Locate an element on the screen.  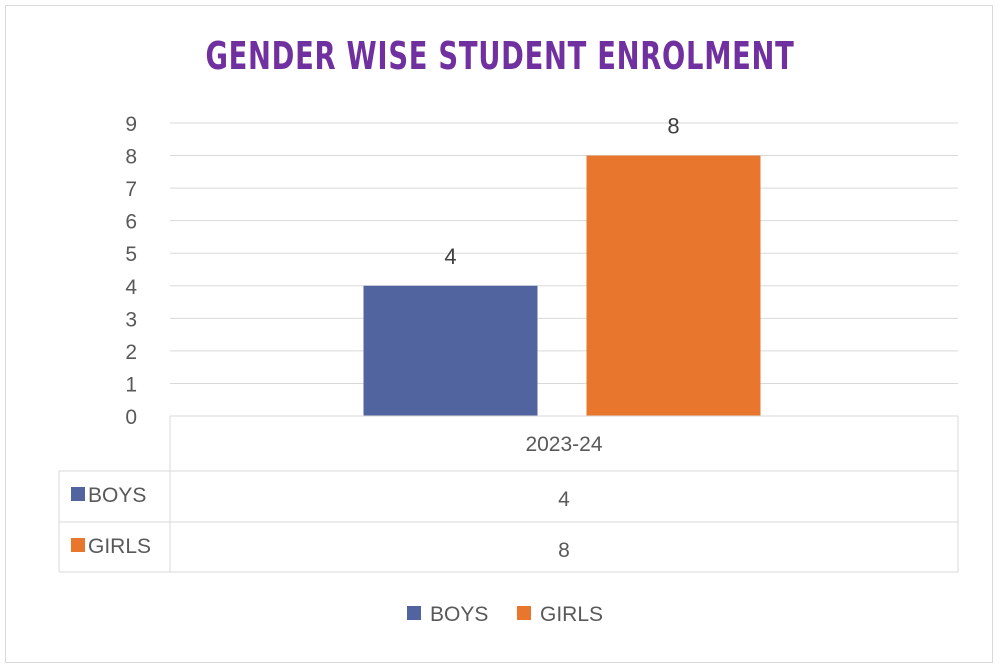
data-label: 4 is located at coordinates (450, 256).